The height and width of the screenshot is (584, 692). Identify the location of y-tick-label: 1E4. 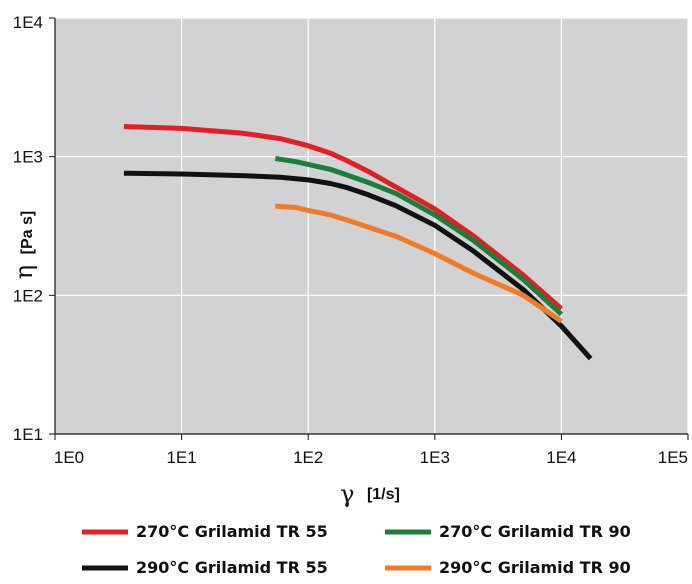
(28, 22).